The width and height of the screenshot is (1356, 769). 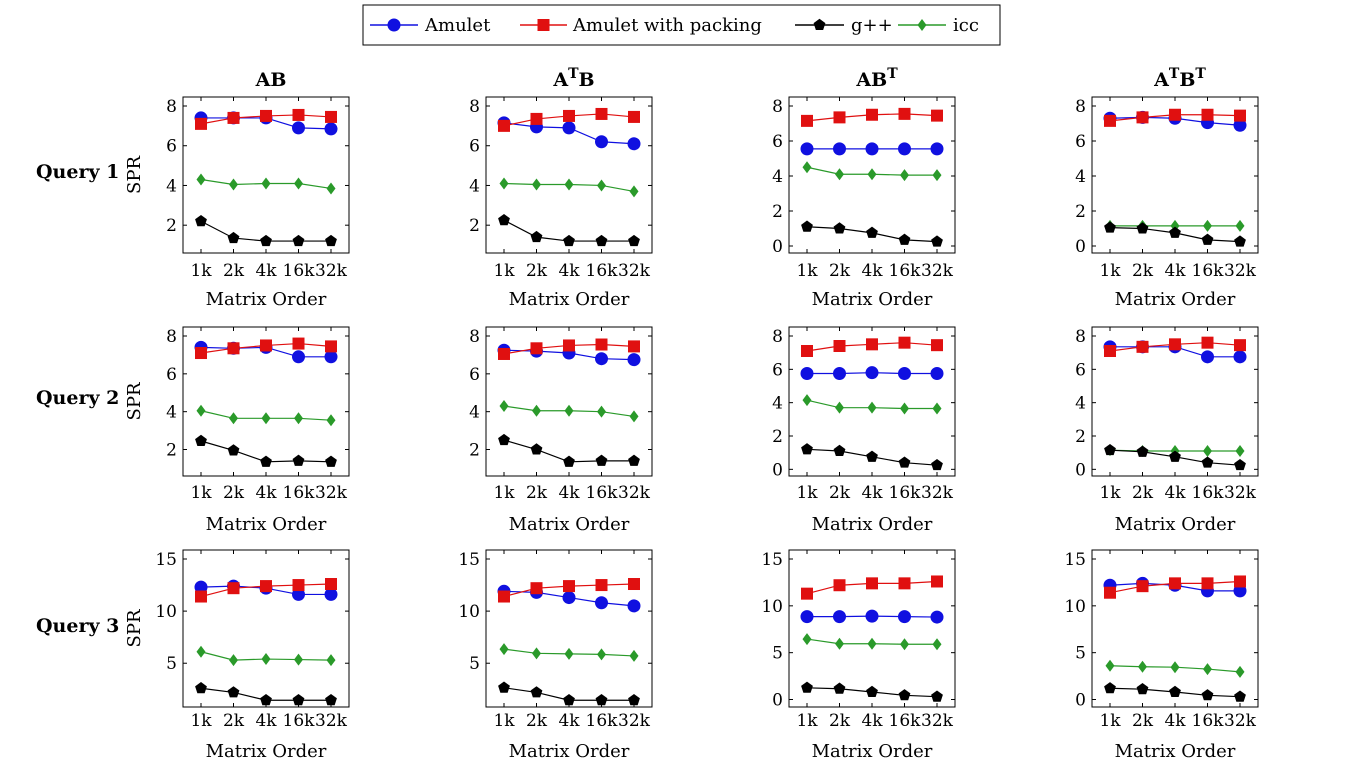 I want to click on legend-marker-pentagon, so click(x=819, y=24).